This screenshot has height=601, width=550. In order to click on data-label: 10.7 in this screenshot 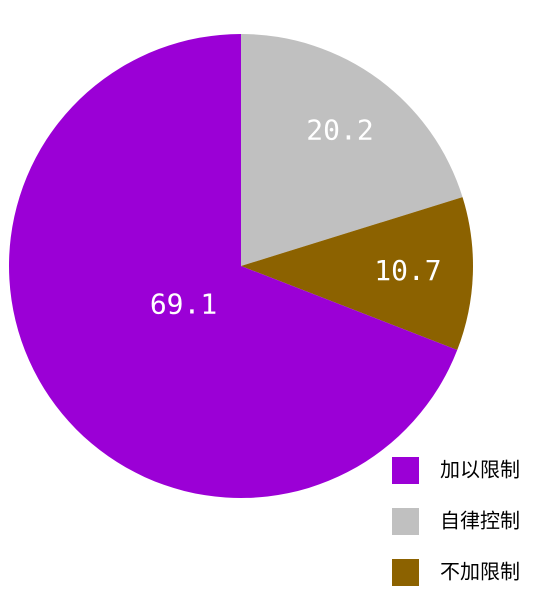, I will do `click(407, 270)`.